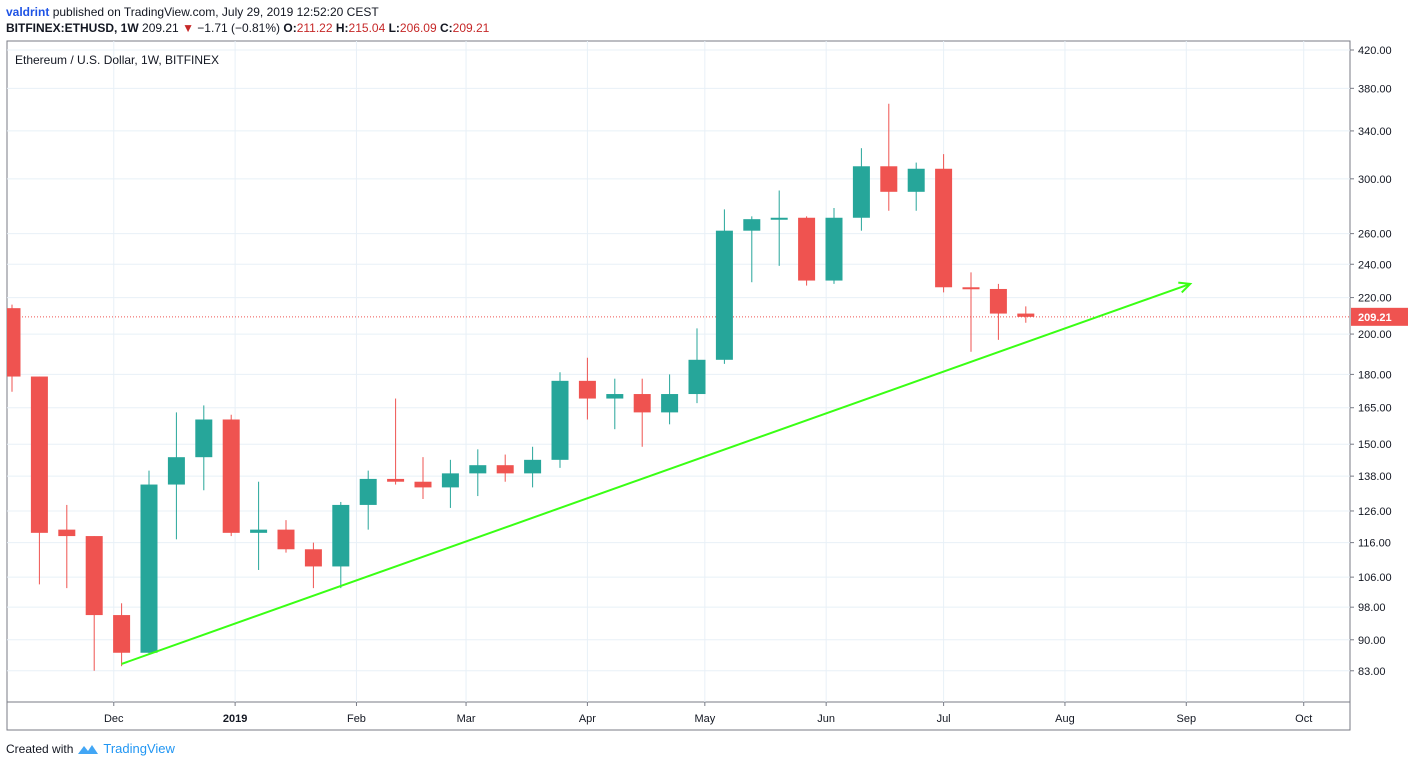 This screenshot has width=1413, height=773. What do you see at coordinates (394, 28) in the screenshot?
I see `low-label: L:` at bounding box center [394, 28].